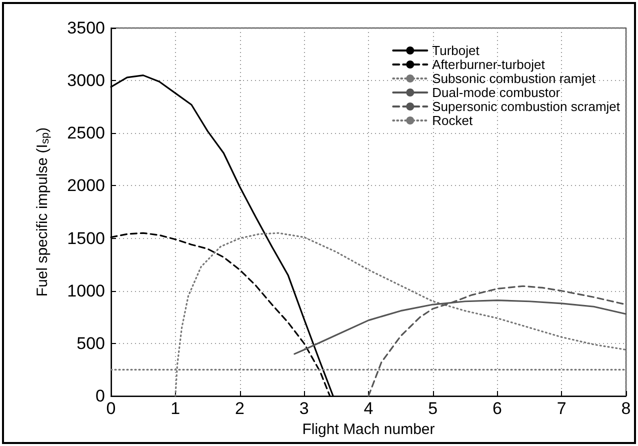 This screenshot has width=638, height=446. What do you see at coordinates (514, 78) in the screenshot?
I see `legend-label: Subsonic combustion ramjet` at bounding box center [514, 78].